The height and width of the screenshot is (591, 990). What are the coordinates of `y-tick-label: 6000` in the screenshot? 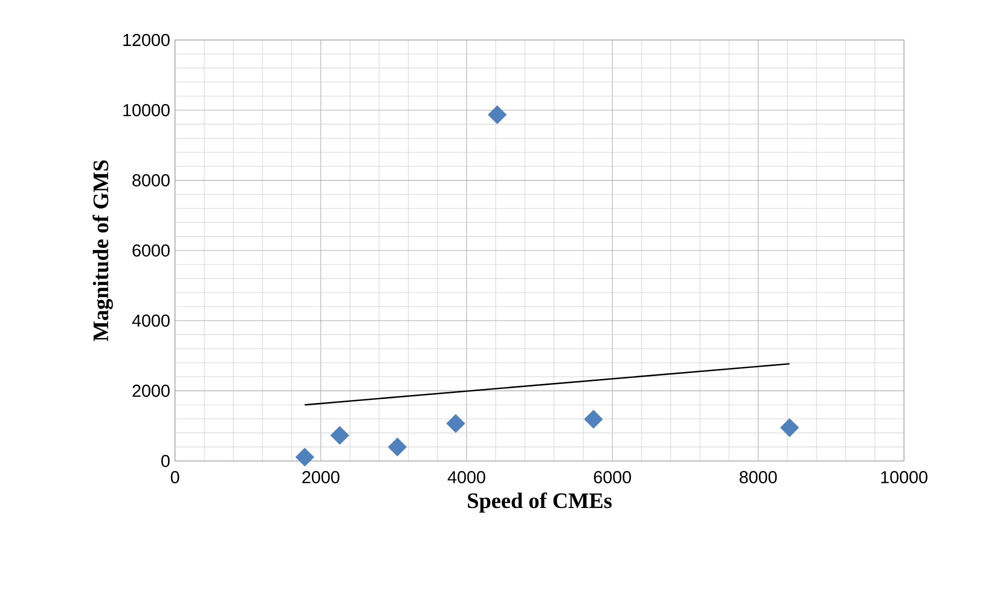 It's located at (151, 250).